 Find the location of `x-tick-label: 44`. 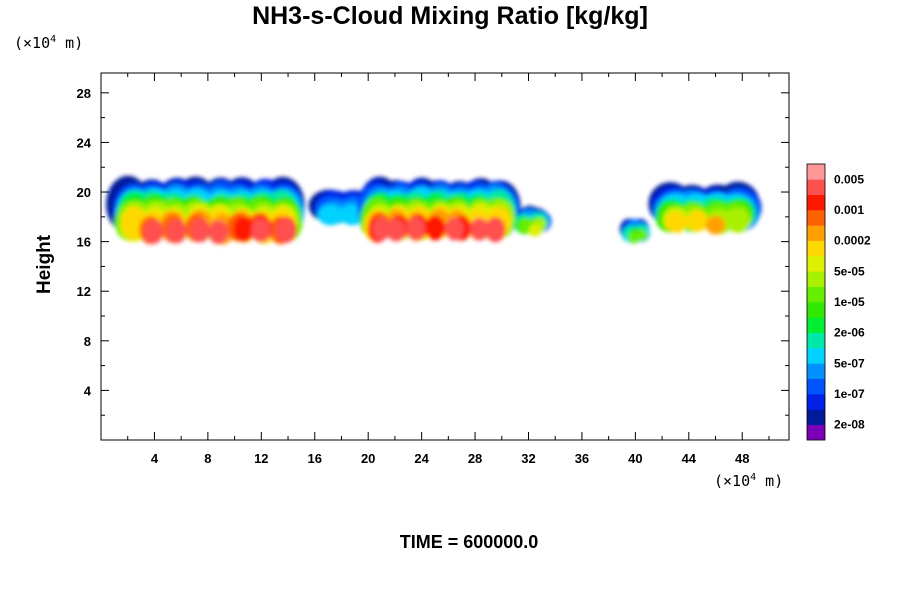

x-tick-label: 44 is located at coordinates (689, 458).